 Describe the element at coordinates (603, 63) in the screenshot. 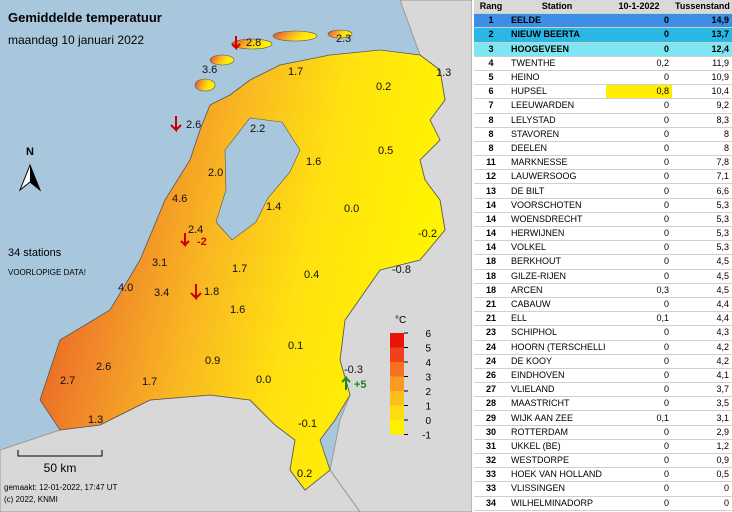

I see `table-row: 4 TWENTHE 0,2 11,9` at that location.